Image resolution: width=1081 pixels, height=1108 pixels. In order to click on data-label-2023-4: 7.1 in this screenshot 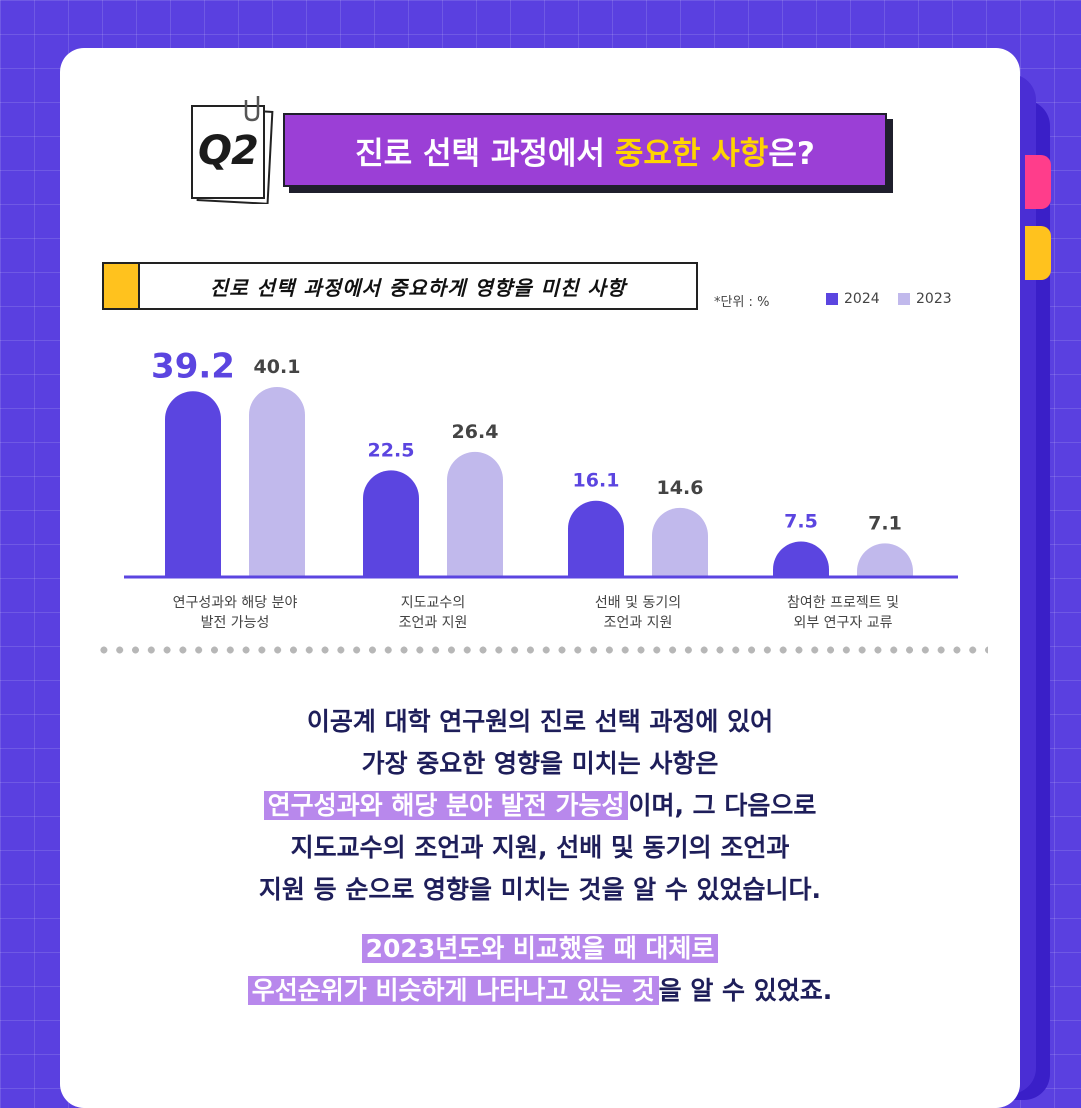, I will do `click(885, 523)`.